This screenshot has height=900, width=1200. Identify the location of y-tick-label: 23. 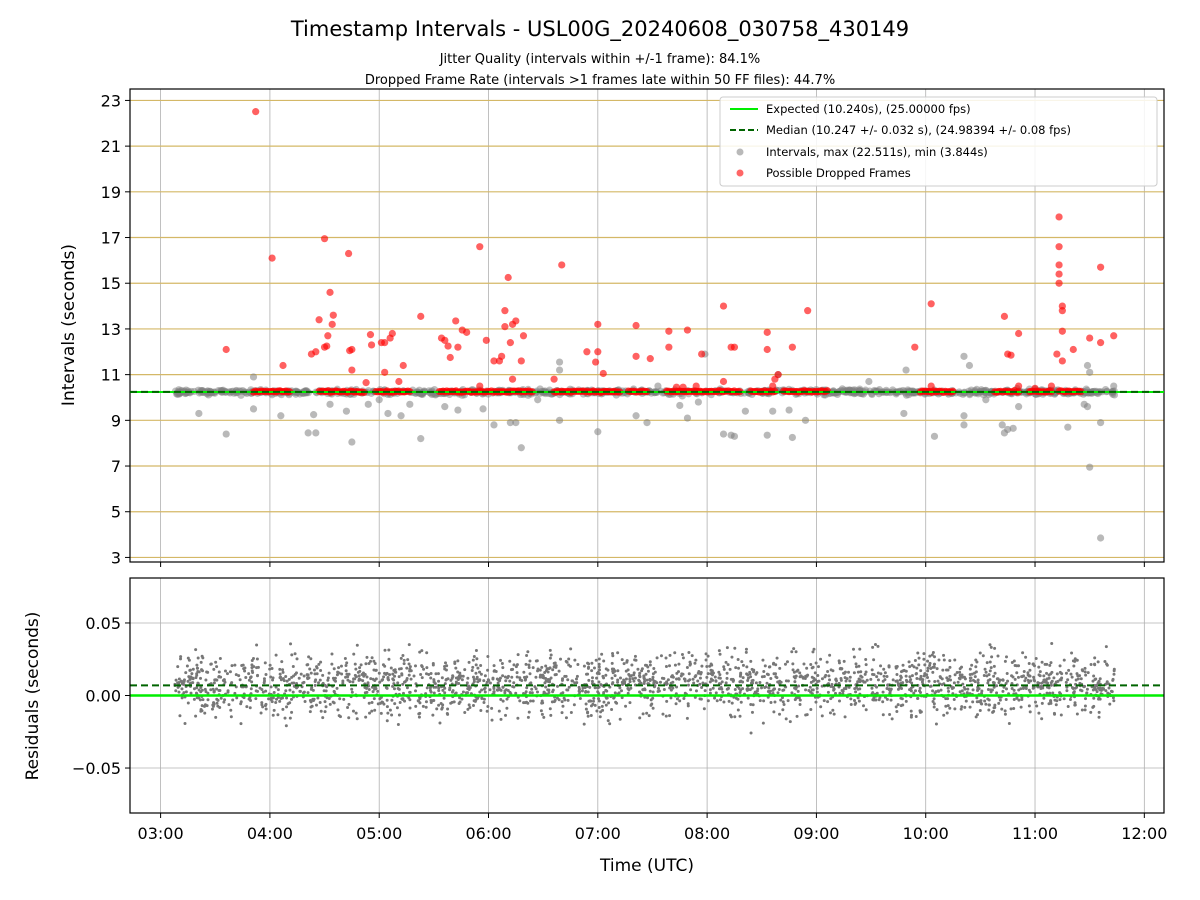
(111, 100).